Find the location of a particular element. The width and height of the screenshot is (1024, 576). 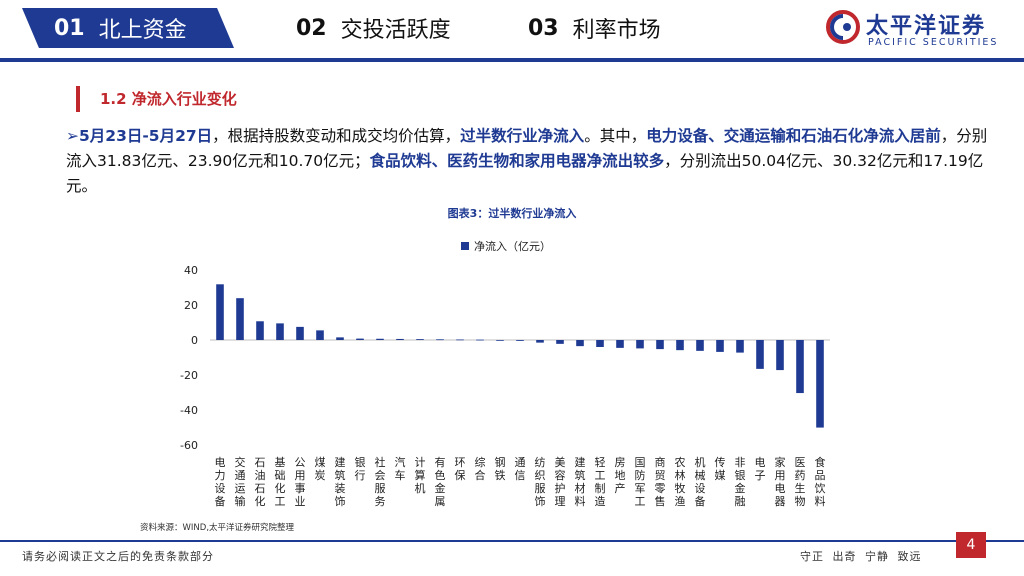

x-tick-label: 家用电器 is located at coordinates (780, 481).